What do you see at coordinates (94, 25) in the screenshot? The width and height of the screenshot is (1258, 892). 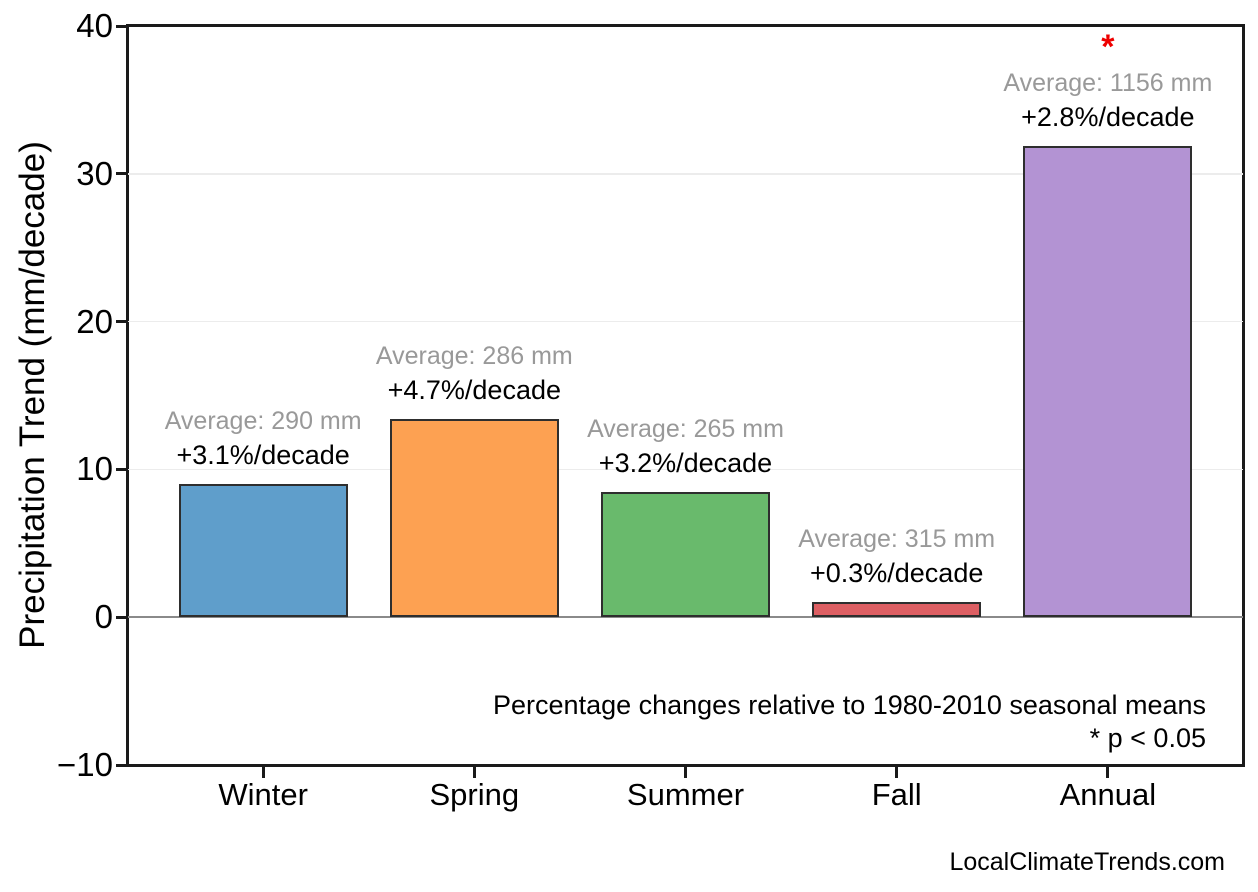 I see `y-tick-label-40: 40` at bounding box center [94, 25].